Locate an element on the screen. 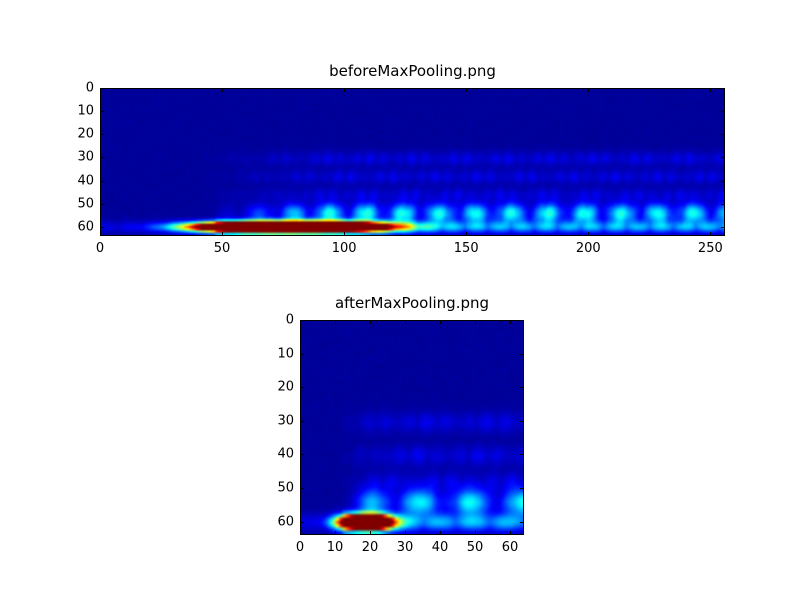 Image resolution: width=800 pixels, height=600 pixels. x-tick-label: 200 is located at coordinates (588, 248).